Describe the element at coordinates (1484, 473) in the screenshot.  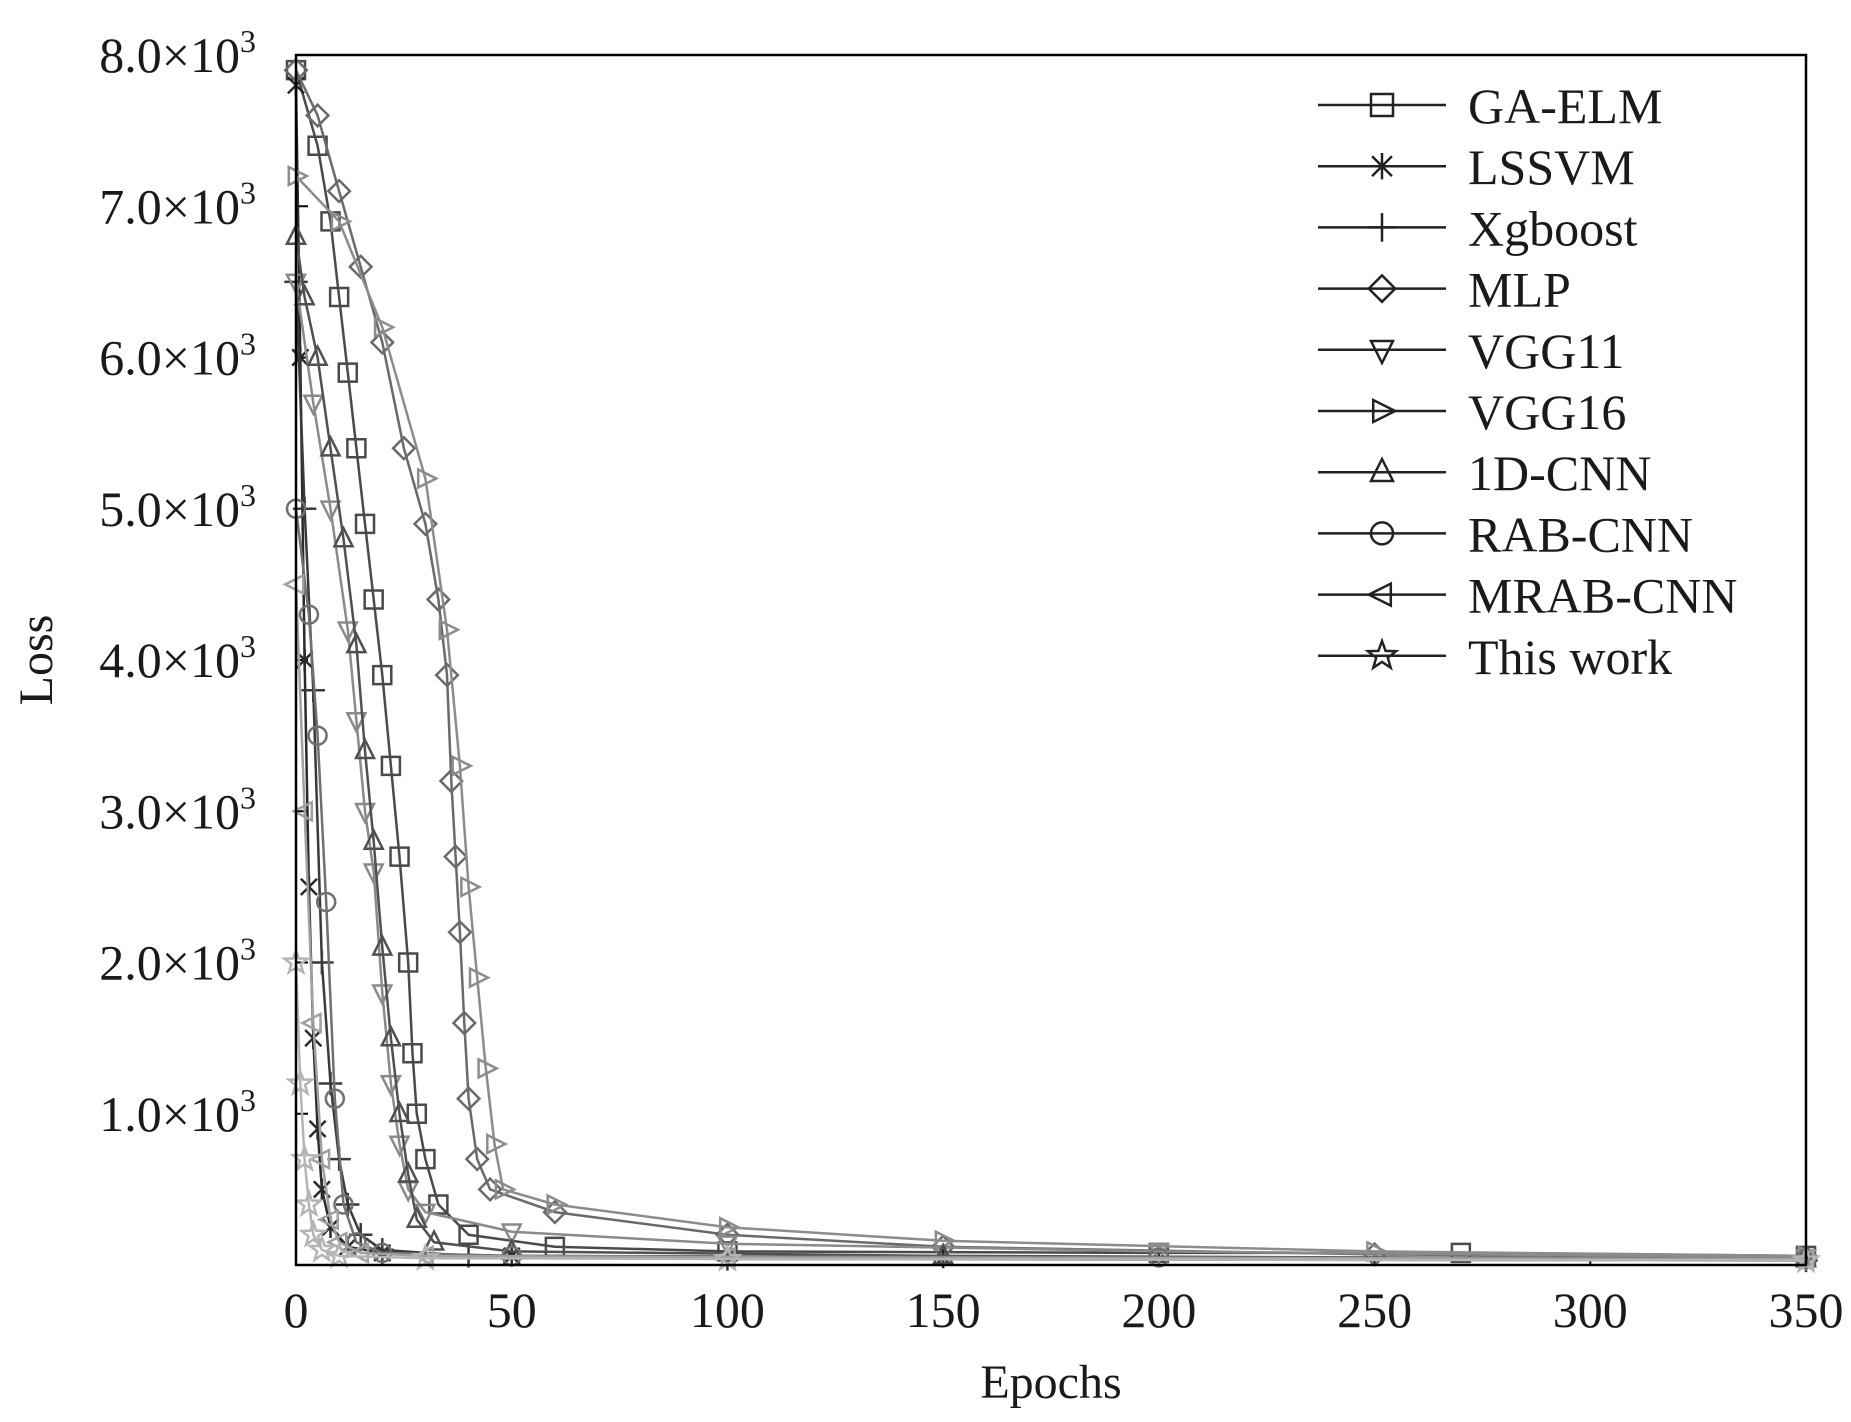
I see `legend-item: 1D-CNN` at that location.